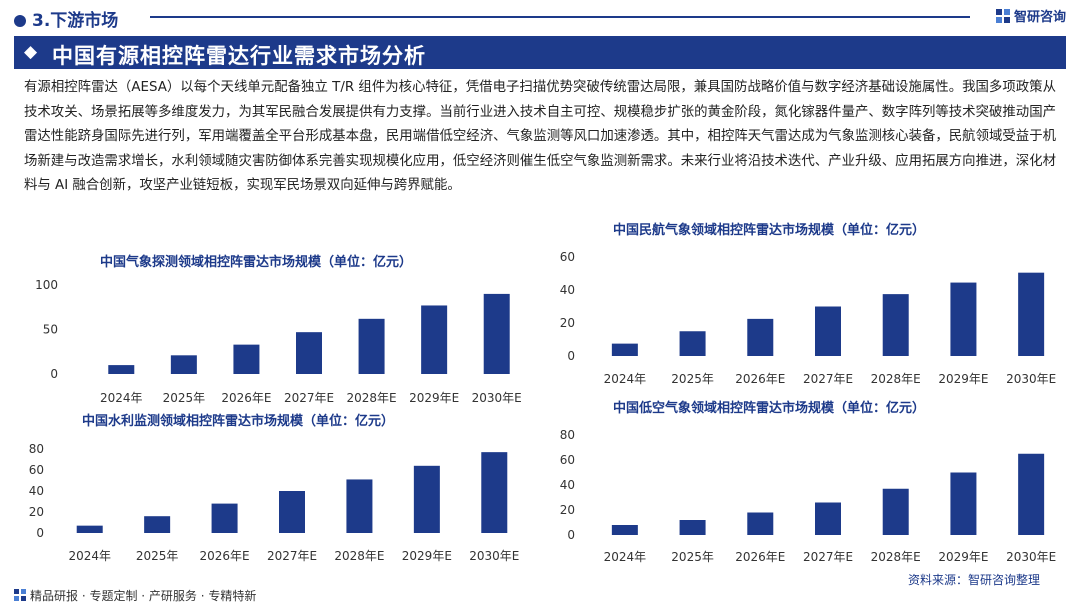  What do you see at coordinates (560, 17) in the screenshot?
I see `header-divider` at bounding box center [560, 17].